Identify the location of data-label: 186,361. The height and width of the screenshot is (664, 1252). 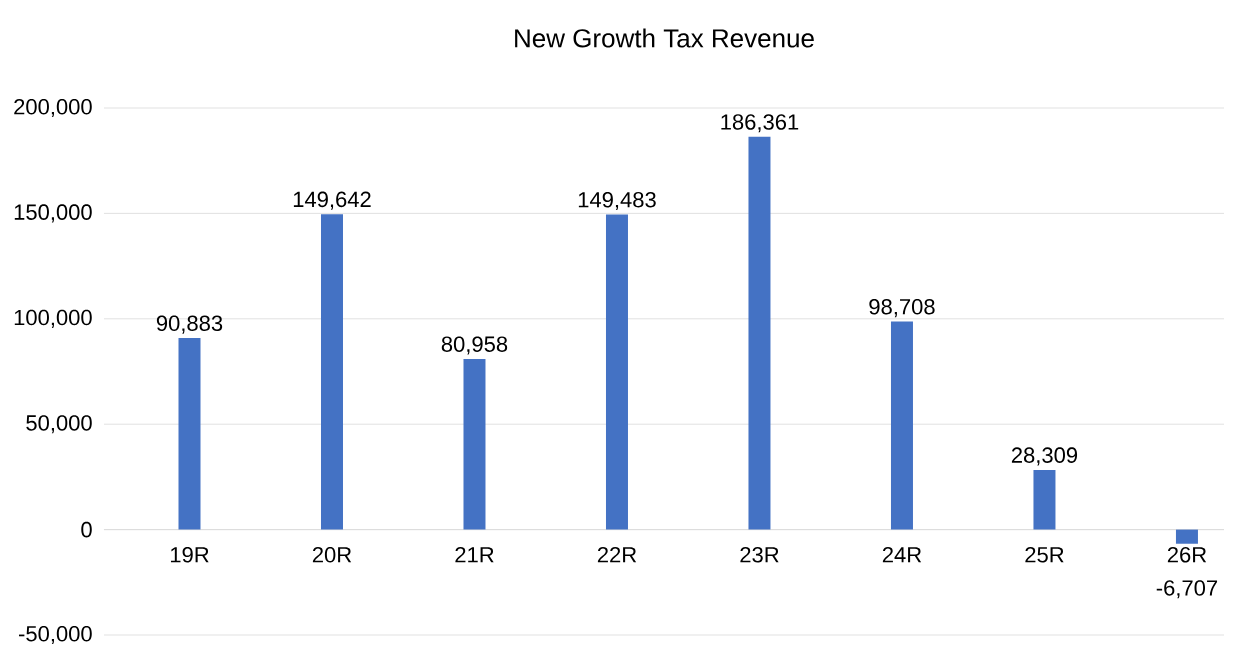
(760, 123).